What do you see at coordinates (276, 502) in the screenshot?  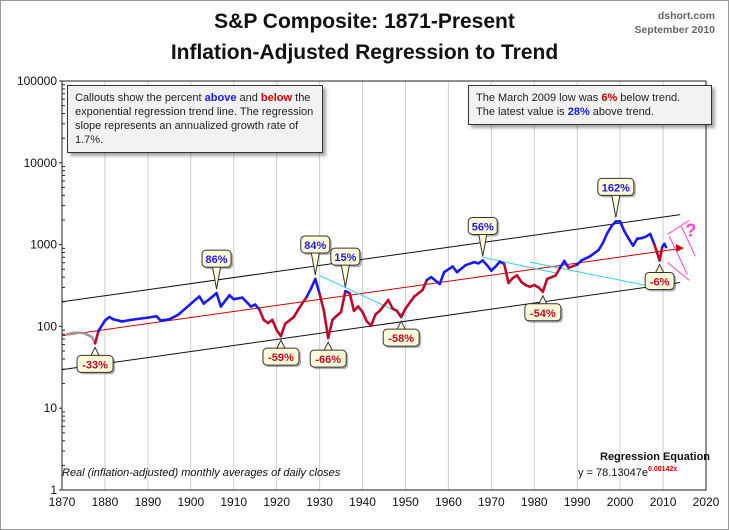 I see `x-tick-label: 1920` at bounding box center [276, 502].